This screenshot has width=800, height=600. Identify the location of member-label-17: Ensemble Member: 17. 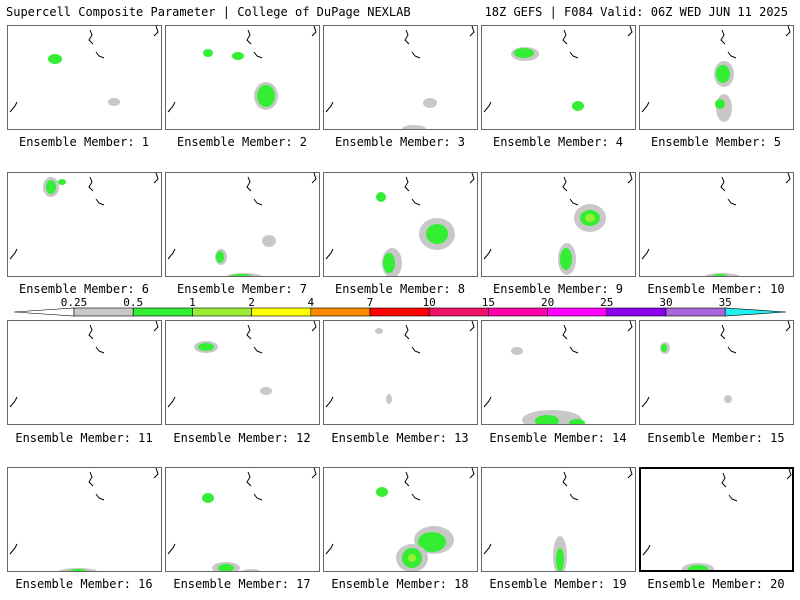
(242, 584).